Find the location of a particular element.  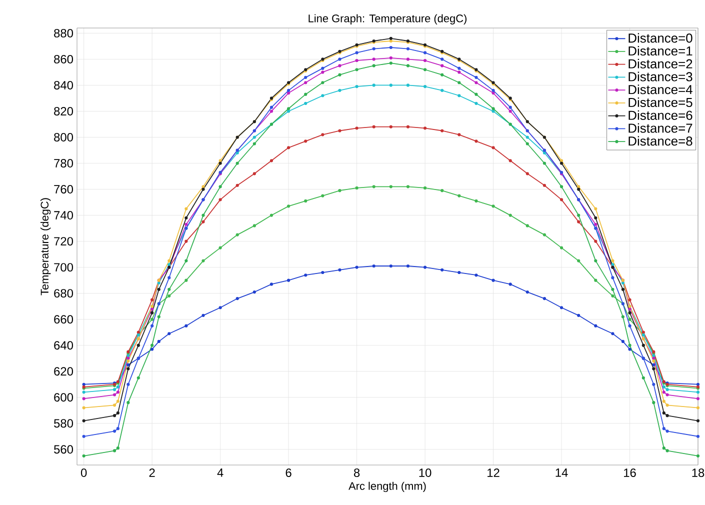

y-tick-label: 880 is located at coordinates (64, 33).